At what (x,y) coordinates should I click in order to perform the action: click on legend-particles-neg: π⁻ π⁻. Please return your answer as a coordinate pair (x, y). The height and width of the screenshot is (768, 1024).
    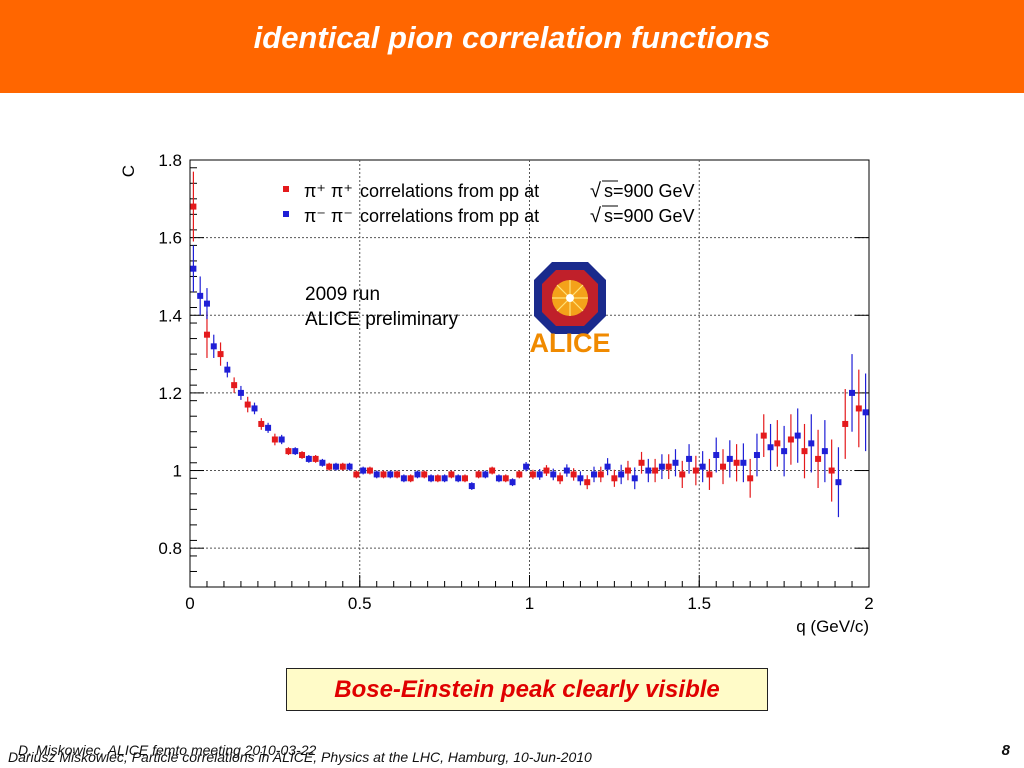
    Looking at the image, I should click on (328, 216).